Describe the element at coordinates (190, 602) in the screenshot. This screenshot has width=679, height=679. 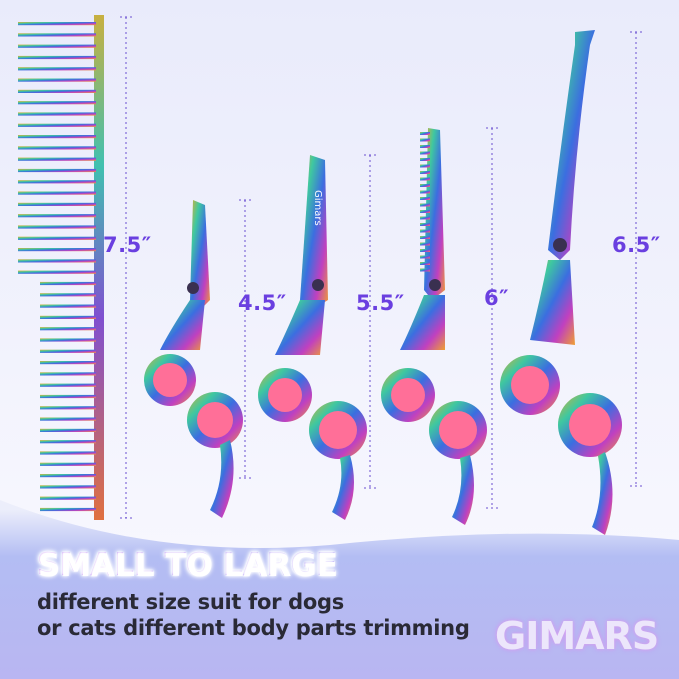
I see `subtitle-line-1: different size suit for dogs` at that location.